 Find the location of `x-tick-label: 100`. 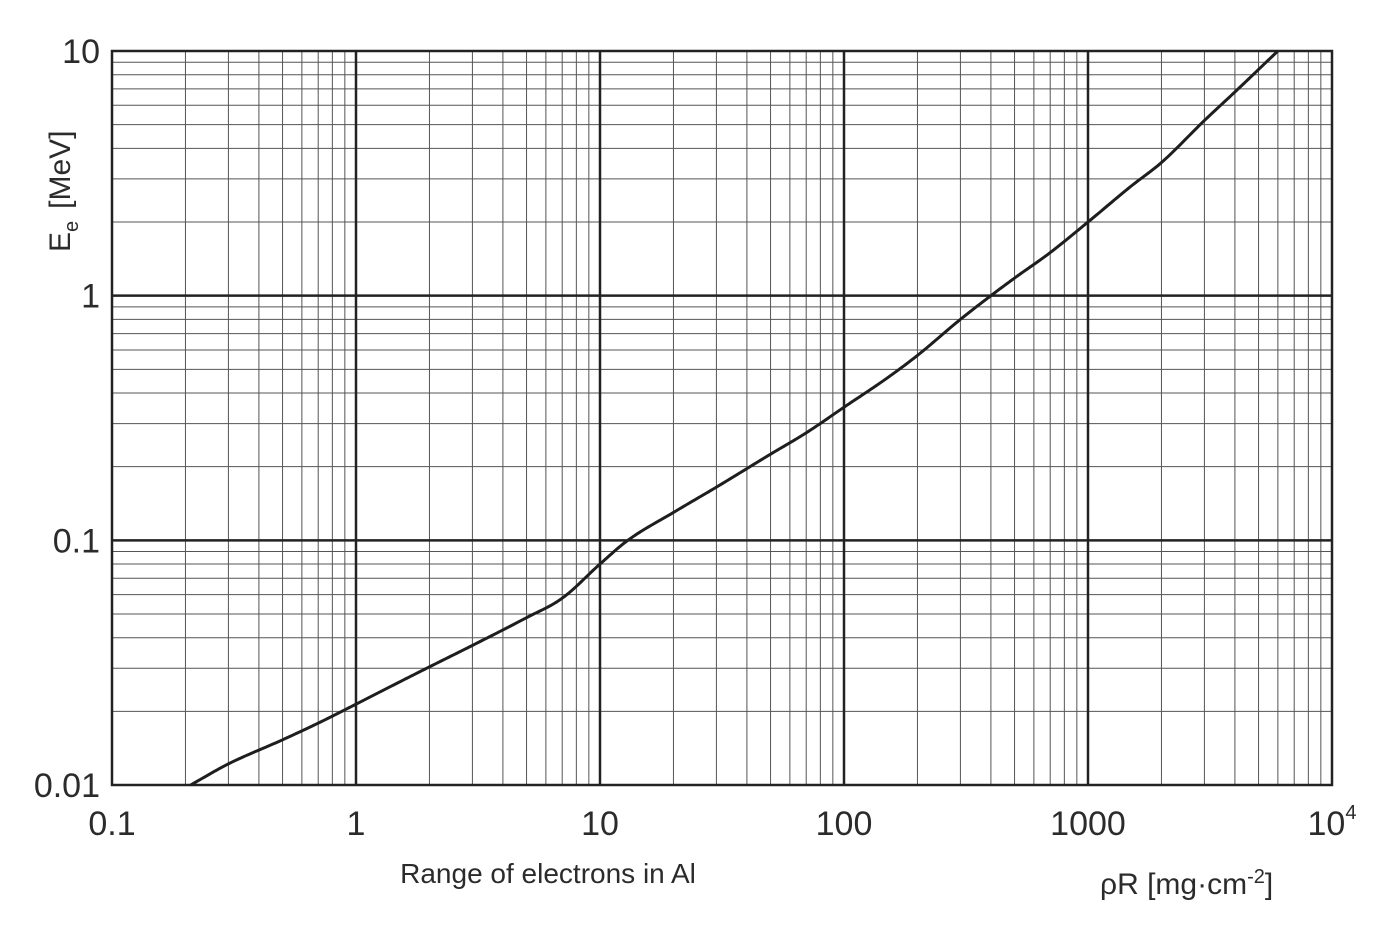

x-tick-label: 100 is located at coordinates (844, 824).